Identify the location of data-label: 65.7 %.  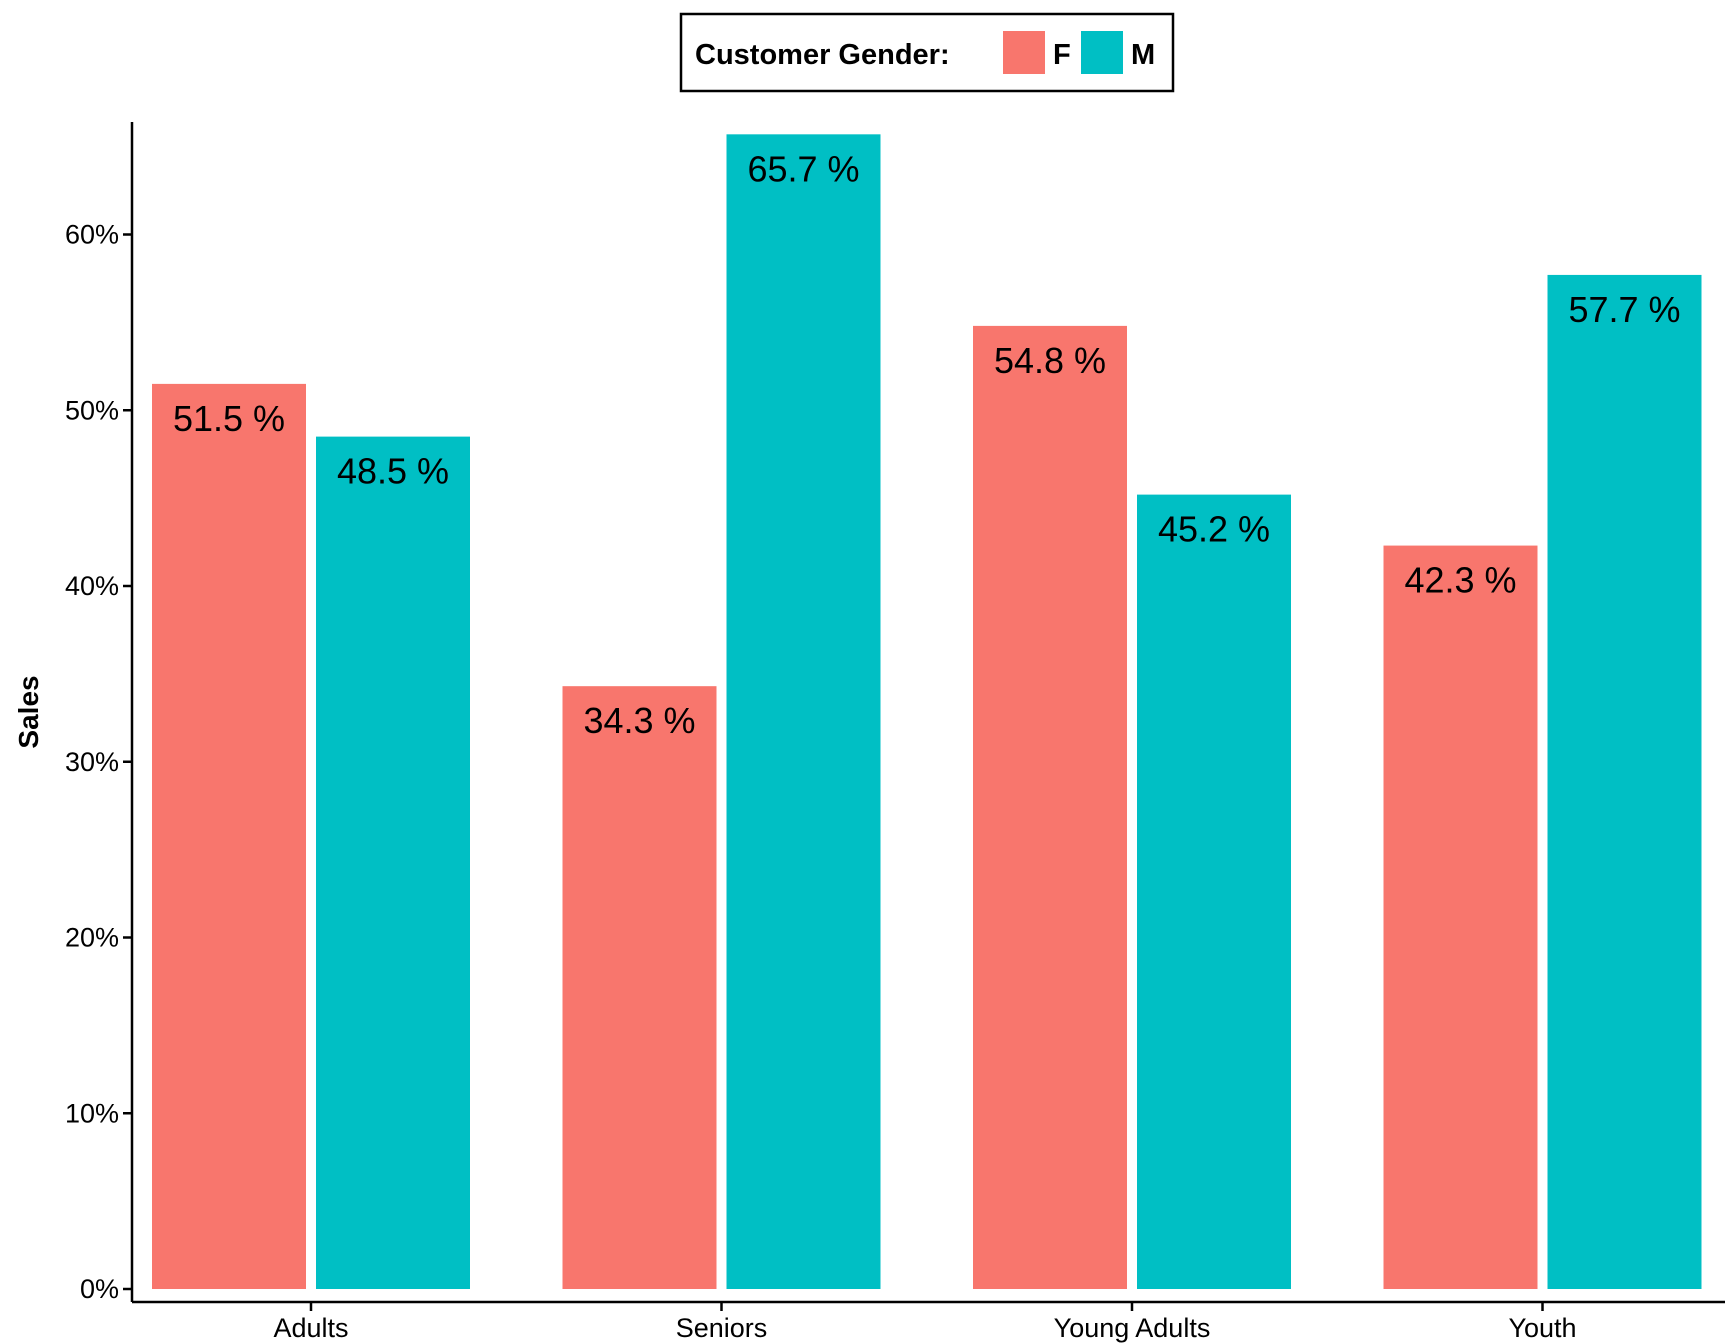
(803, 168).